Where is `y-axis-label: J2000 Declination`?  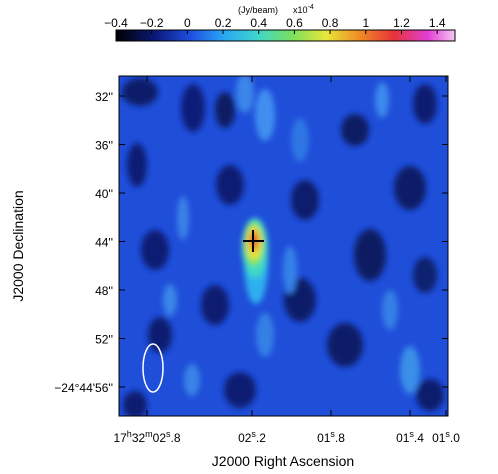 y-axis-label: J2000 Declination is located at coordinates (18, 245).